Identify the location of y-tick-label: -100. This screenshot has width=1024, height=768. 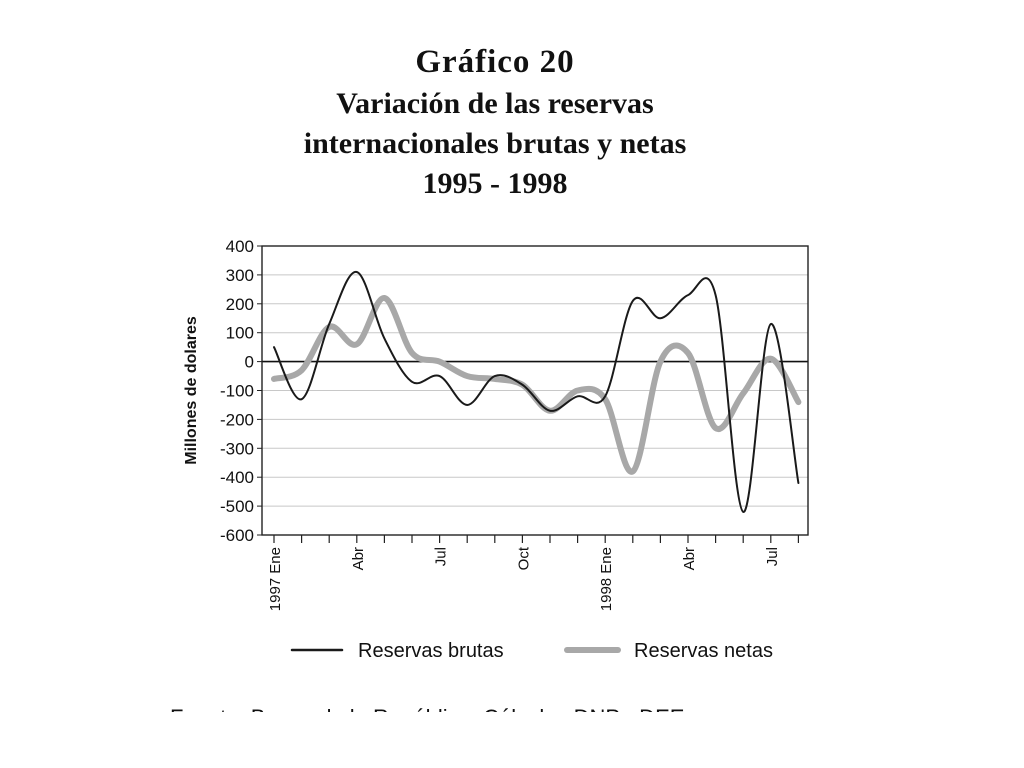
(237, 391).